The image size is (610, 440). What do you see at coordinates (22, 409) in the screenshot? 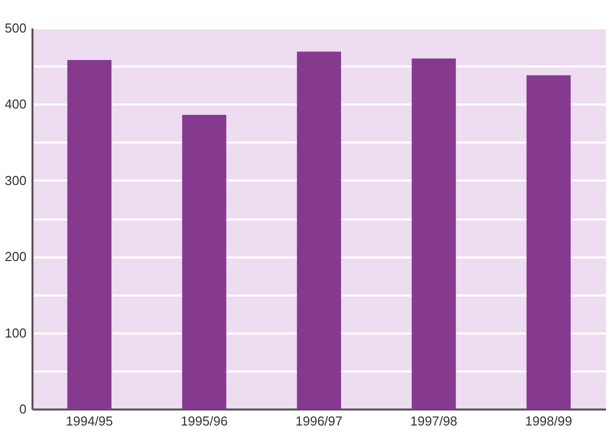
I see `y-tick-label: 0` at bounding box center [22, 409].